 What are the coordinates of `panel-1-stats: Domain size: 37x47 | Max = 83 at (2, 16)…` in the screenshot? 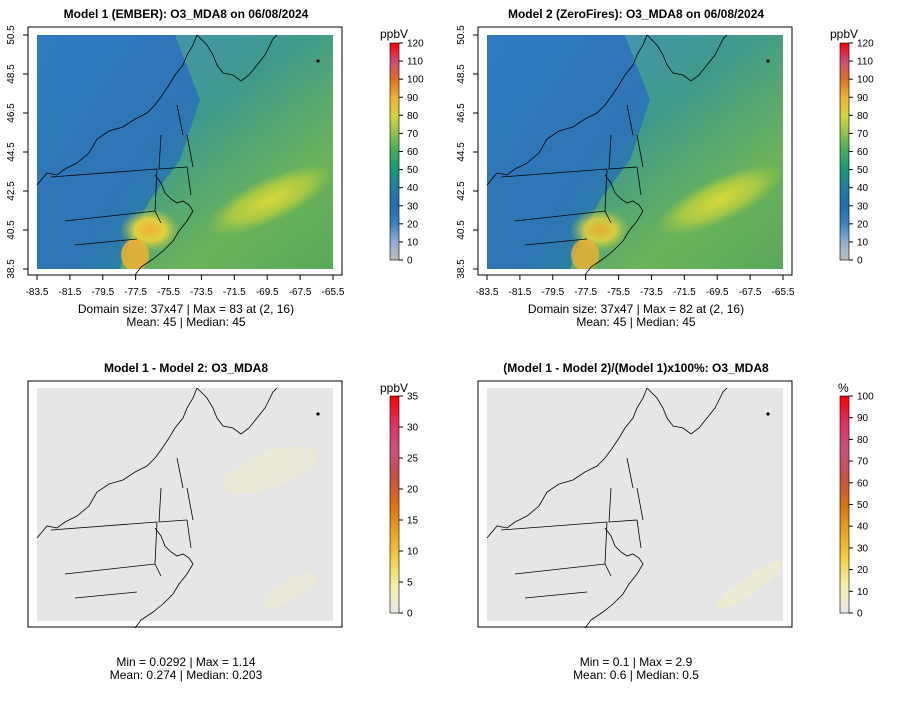 It's located at (186, 316).